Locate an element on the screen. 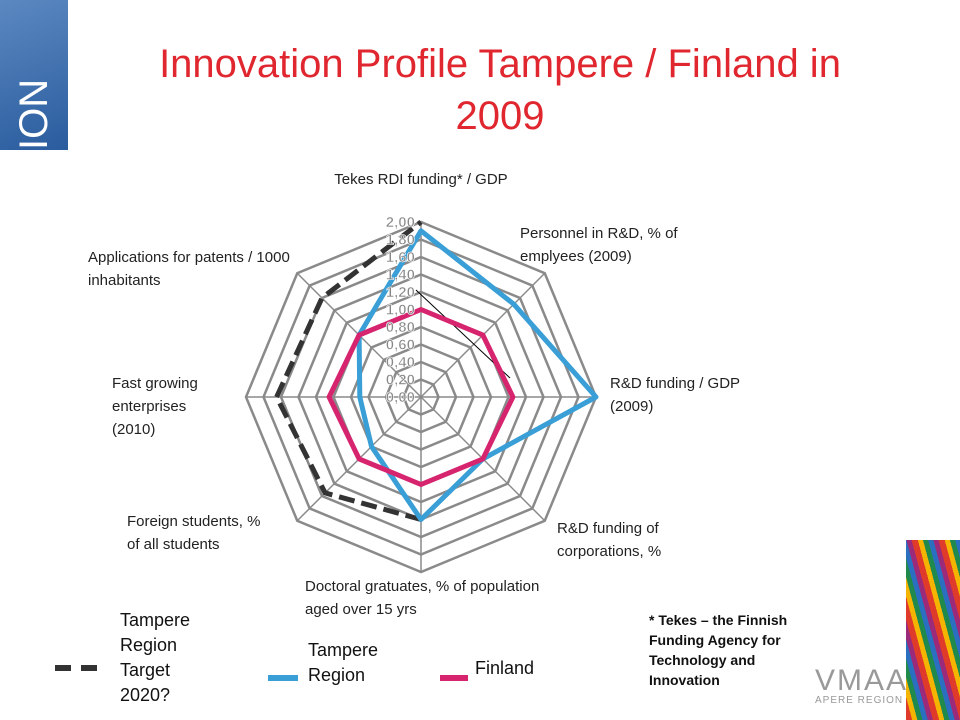 The width and height of the screenshot is (960, 720). r-tick-label: 1,20 is located at coordinates (400, 292).